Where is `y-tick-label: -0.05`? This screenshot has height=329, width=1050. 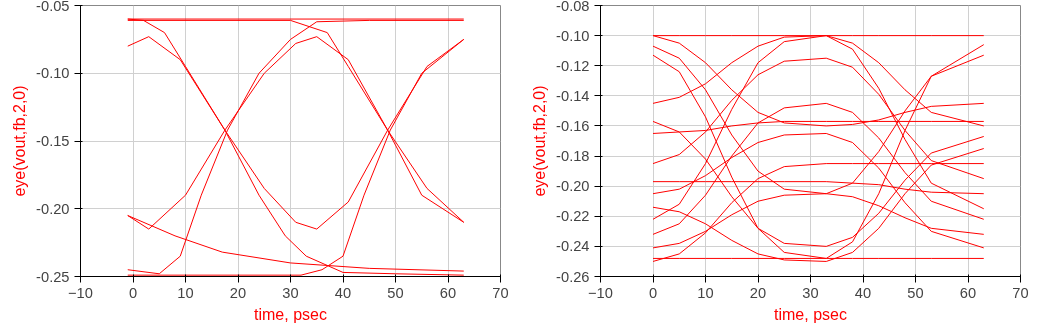 y-tick-label: -0.05 is located at coordinates (53, 7).